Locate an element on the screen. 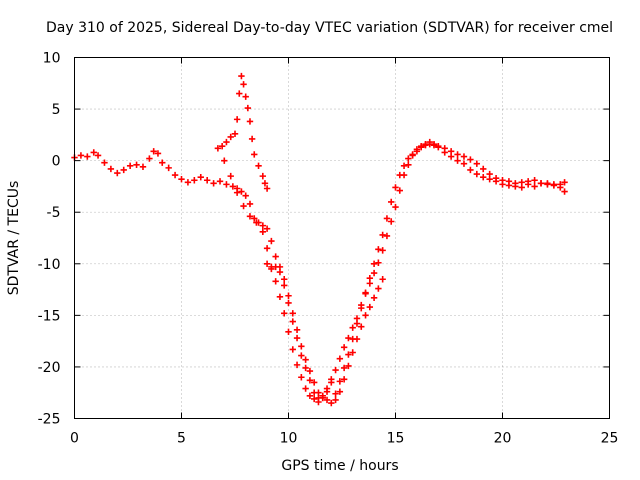  y-tick-label: -15 is located at coordinates (49, 316).